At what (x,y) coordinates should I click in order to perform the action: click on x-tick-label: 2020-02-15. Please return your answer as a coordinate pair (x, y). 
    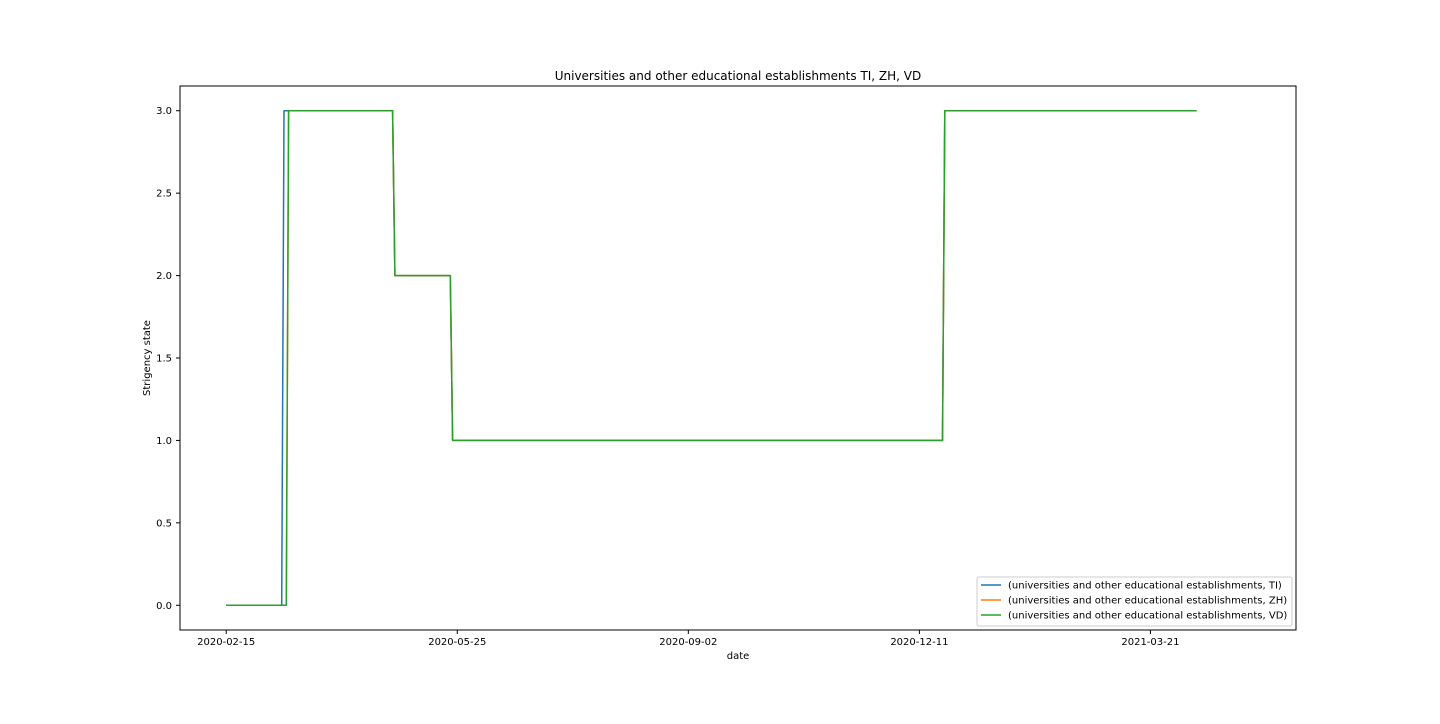
    Looking at the image, I should click on (226, 642).